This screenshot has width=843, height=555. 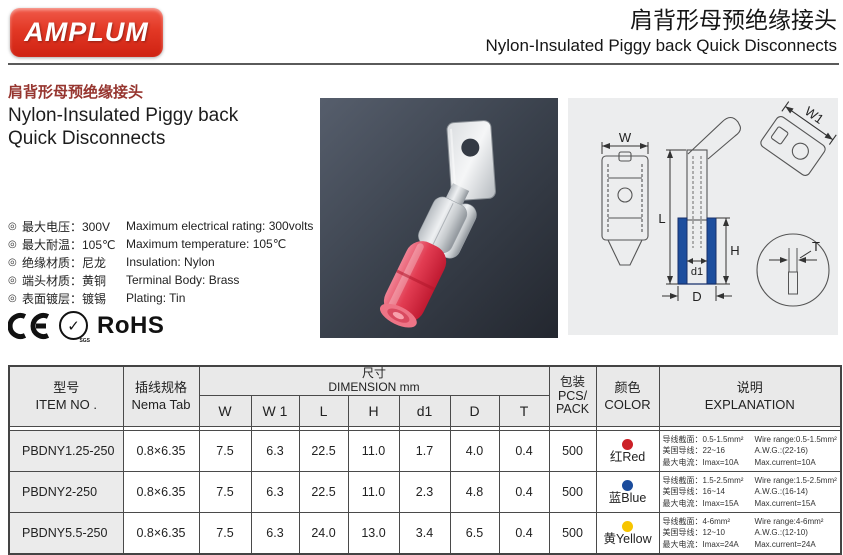 I want to click on dim-d-cell: 6.5, so click(x=474, y=533).